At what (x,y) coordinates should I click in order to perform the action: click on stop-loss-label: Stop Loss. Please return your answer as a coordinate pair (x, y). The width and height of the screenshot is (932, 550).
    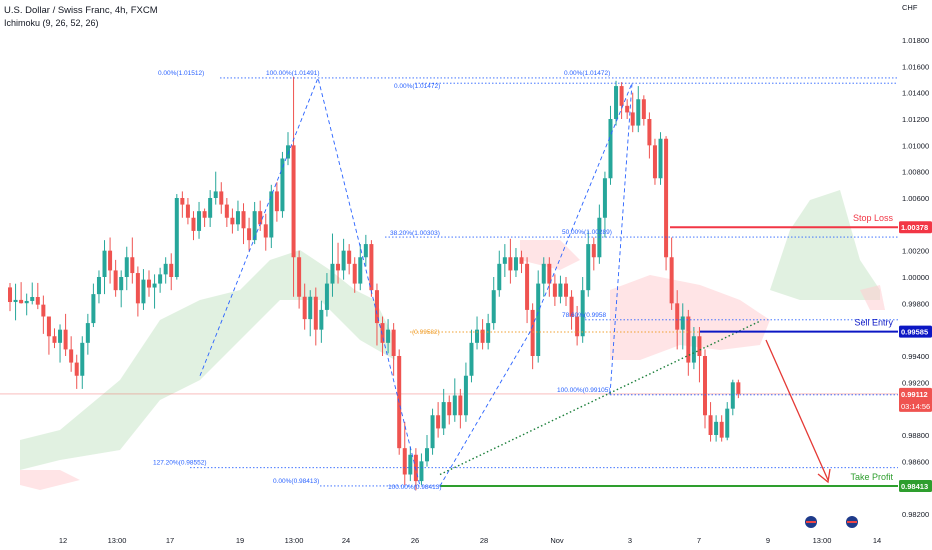
    Looking at the image, I should click on (873, 218).